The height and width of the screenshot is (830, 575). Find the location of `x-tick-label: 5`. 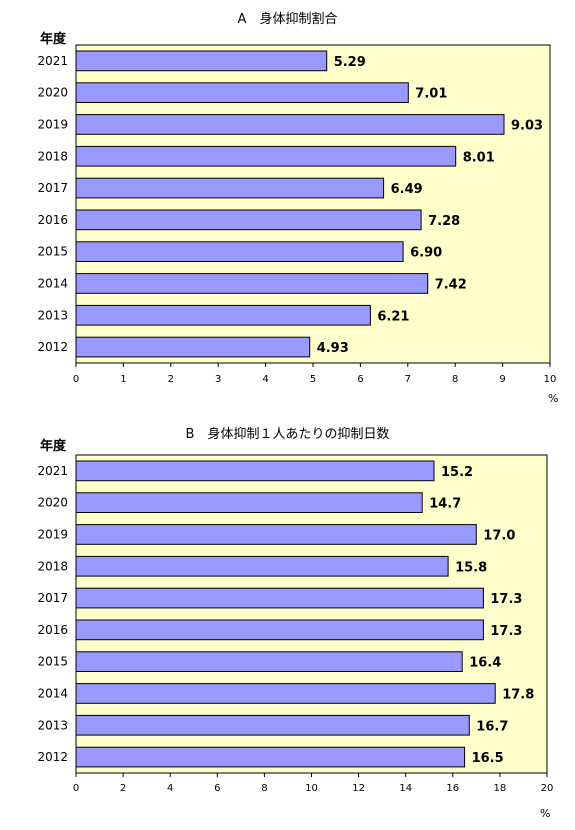

x-tick-label: 5 is located at coordinates (313, 379).